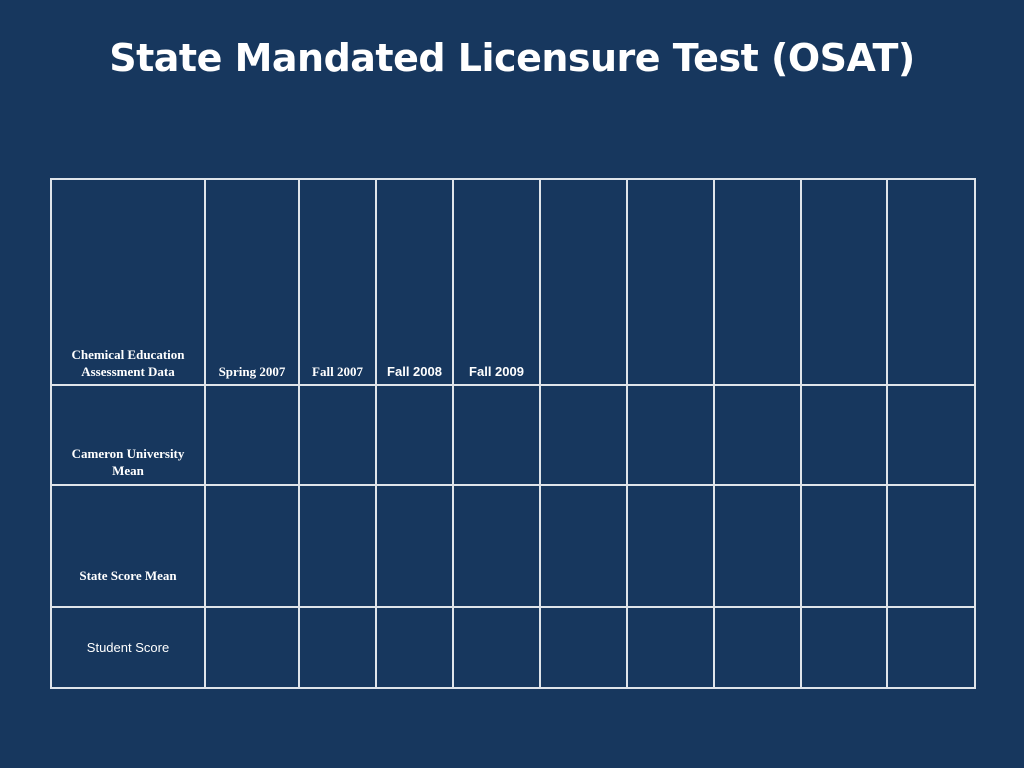  I want to click on row-label-cell: State Score Mean, so click(128, 546).